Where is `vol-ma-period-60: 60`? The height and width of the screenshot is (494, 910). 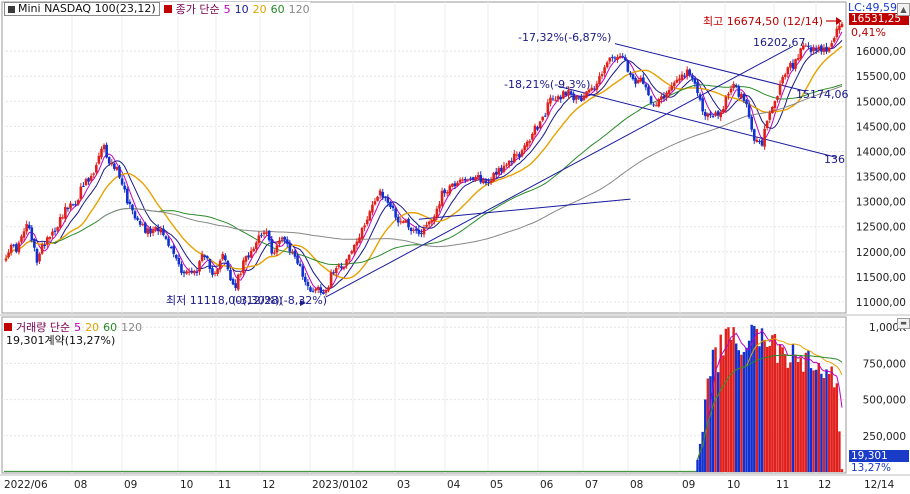
vol-ma-period-60: 60 is located at coordinates (110, 327).